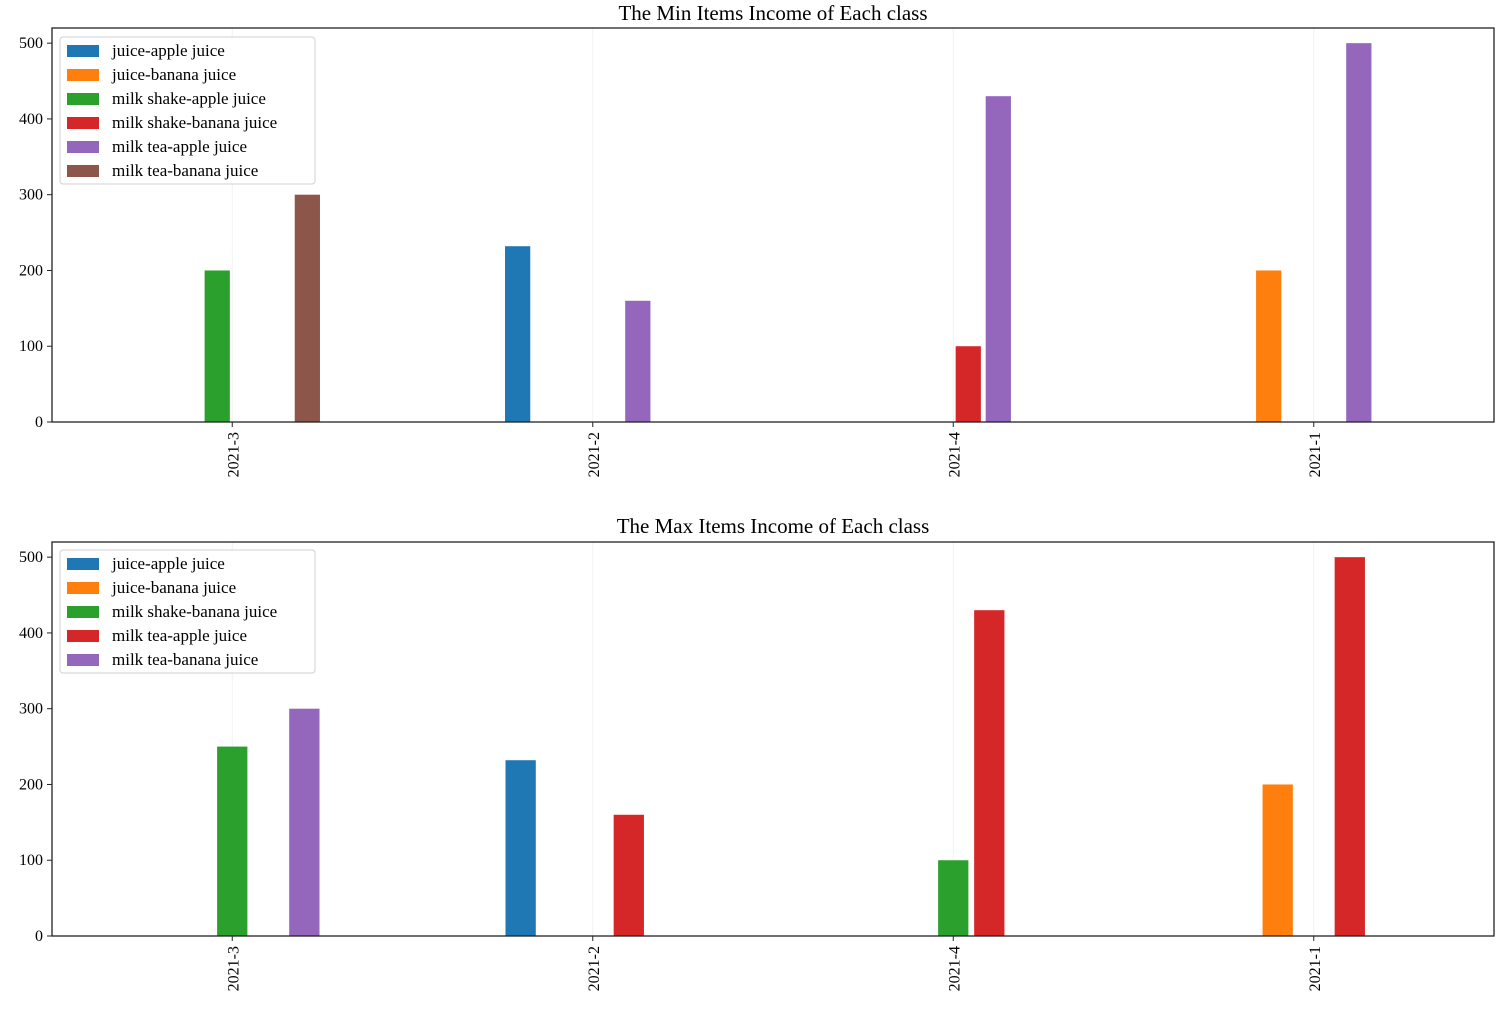 The height and width of the screenshot is (1013, 1496). What do you see at coordinates (189, 98) in the screenshot?
I see `legend-label: milk shake-apple juice` at bounding box center [189, 98].